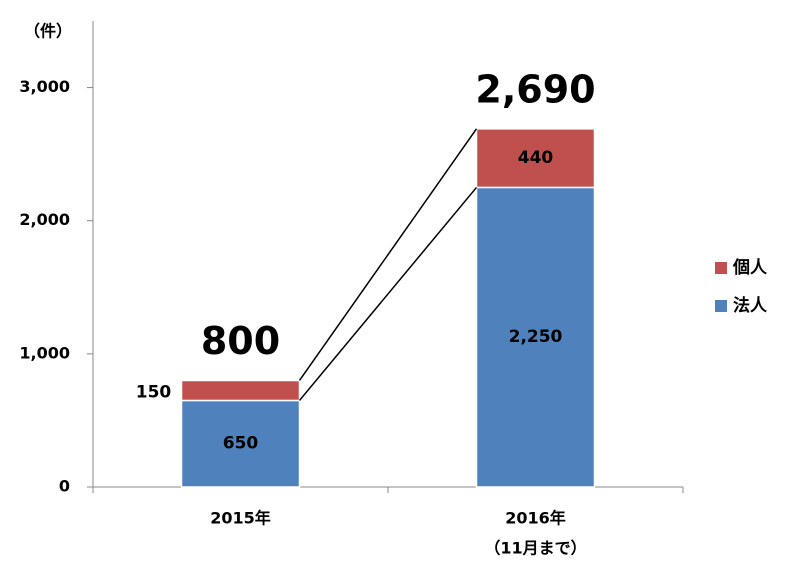 This screenshot has width=795, height=576. What do you see at coordinates (44, 86) in the screenshot?
I see `y-tick-label: 3,000` at bounding box center [44, 86].